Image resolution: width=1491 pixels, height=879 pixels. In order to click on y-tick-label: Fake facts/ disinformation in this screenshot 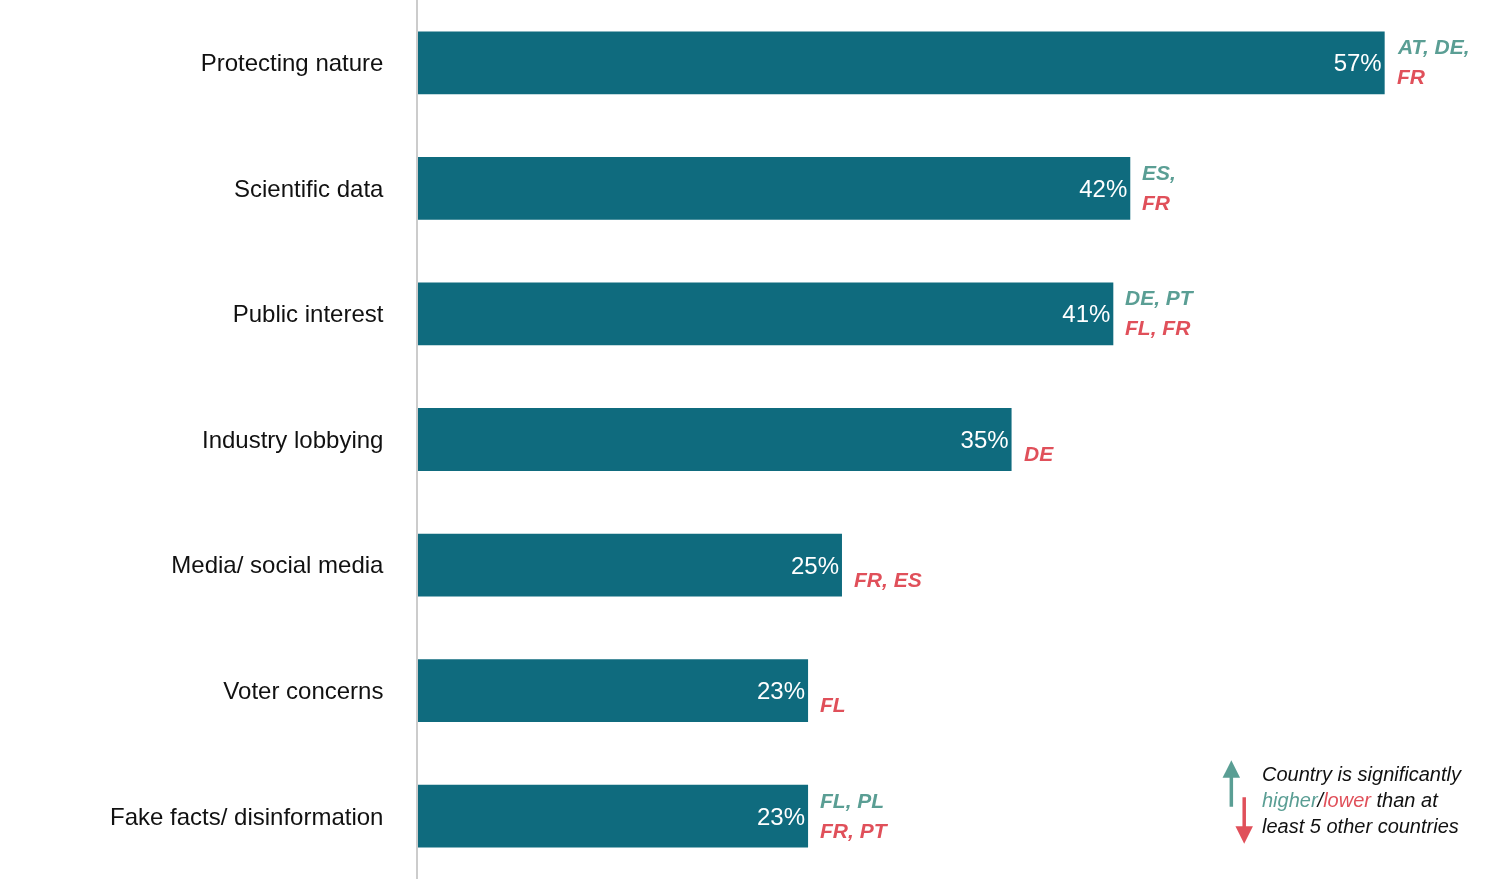, I will do `click(247, 816)`.